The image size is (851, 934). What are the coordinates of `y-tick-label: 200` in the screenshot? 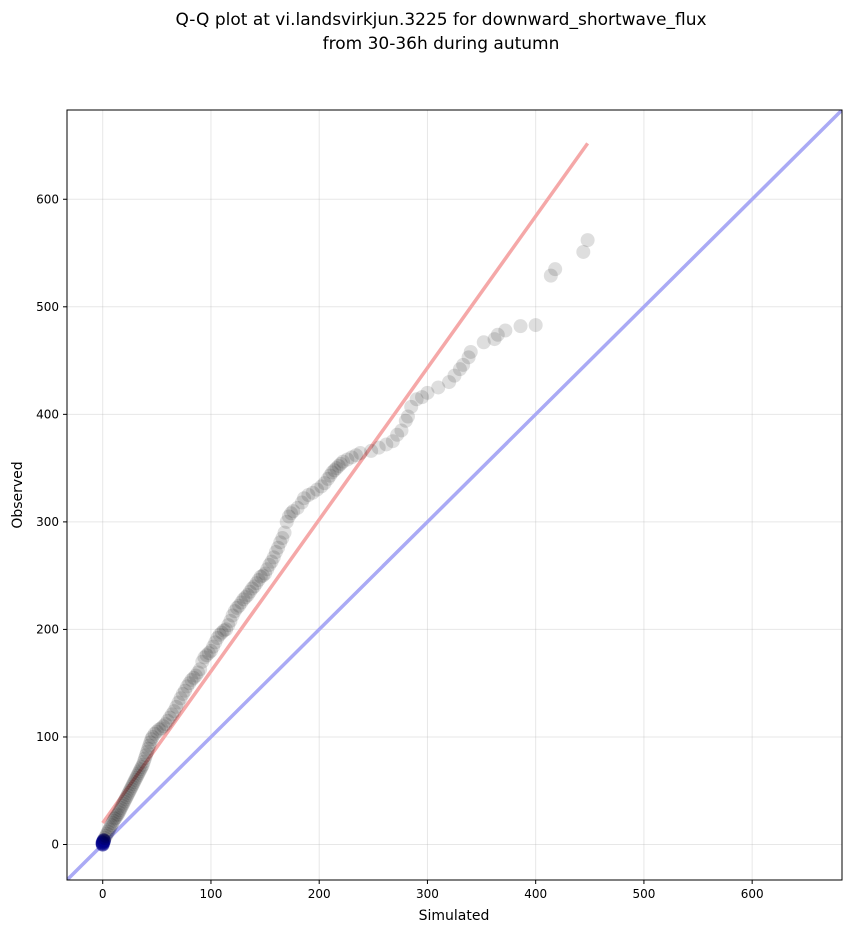 It's located at (47, 629).